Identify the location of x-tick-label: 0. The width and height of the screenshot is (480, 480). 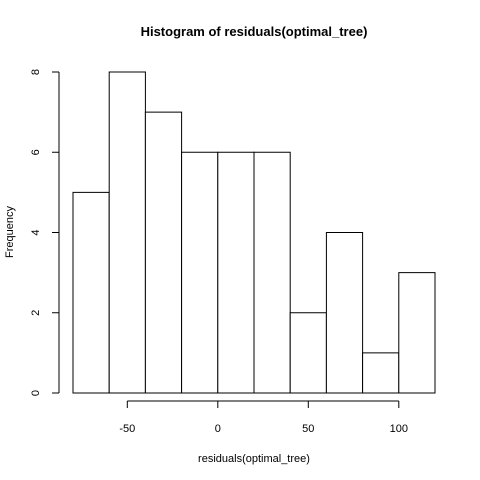
(218, 429).